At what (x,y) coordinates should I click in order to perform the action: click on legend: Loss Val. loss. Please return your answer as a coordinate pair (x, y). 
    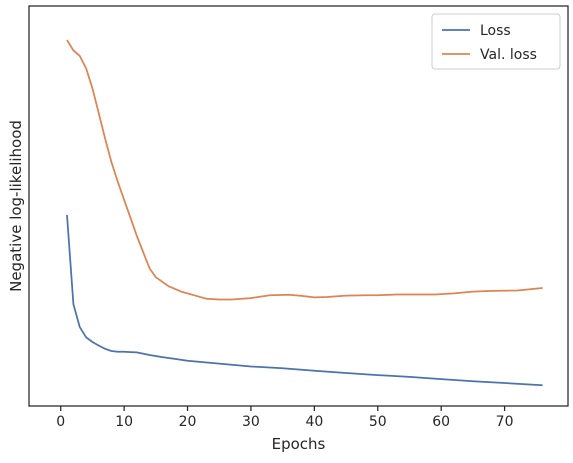
    Looking at the image, I should click on (496, 41).